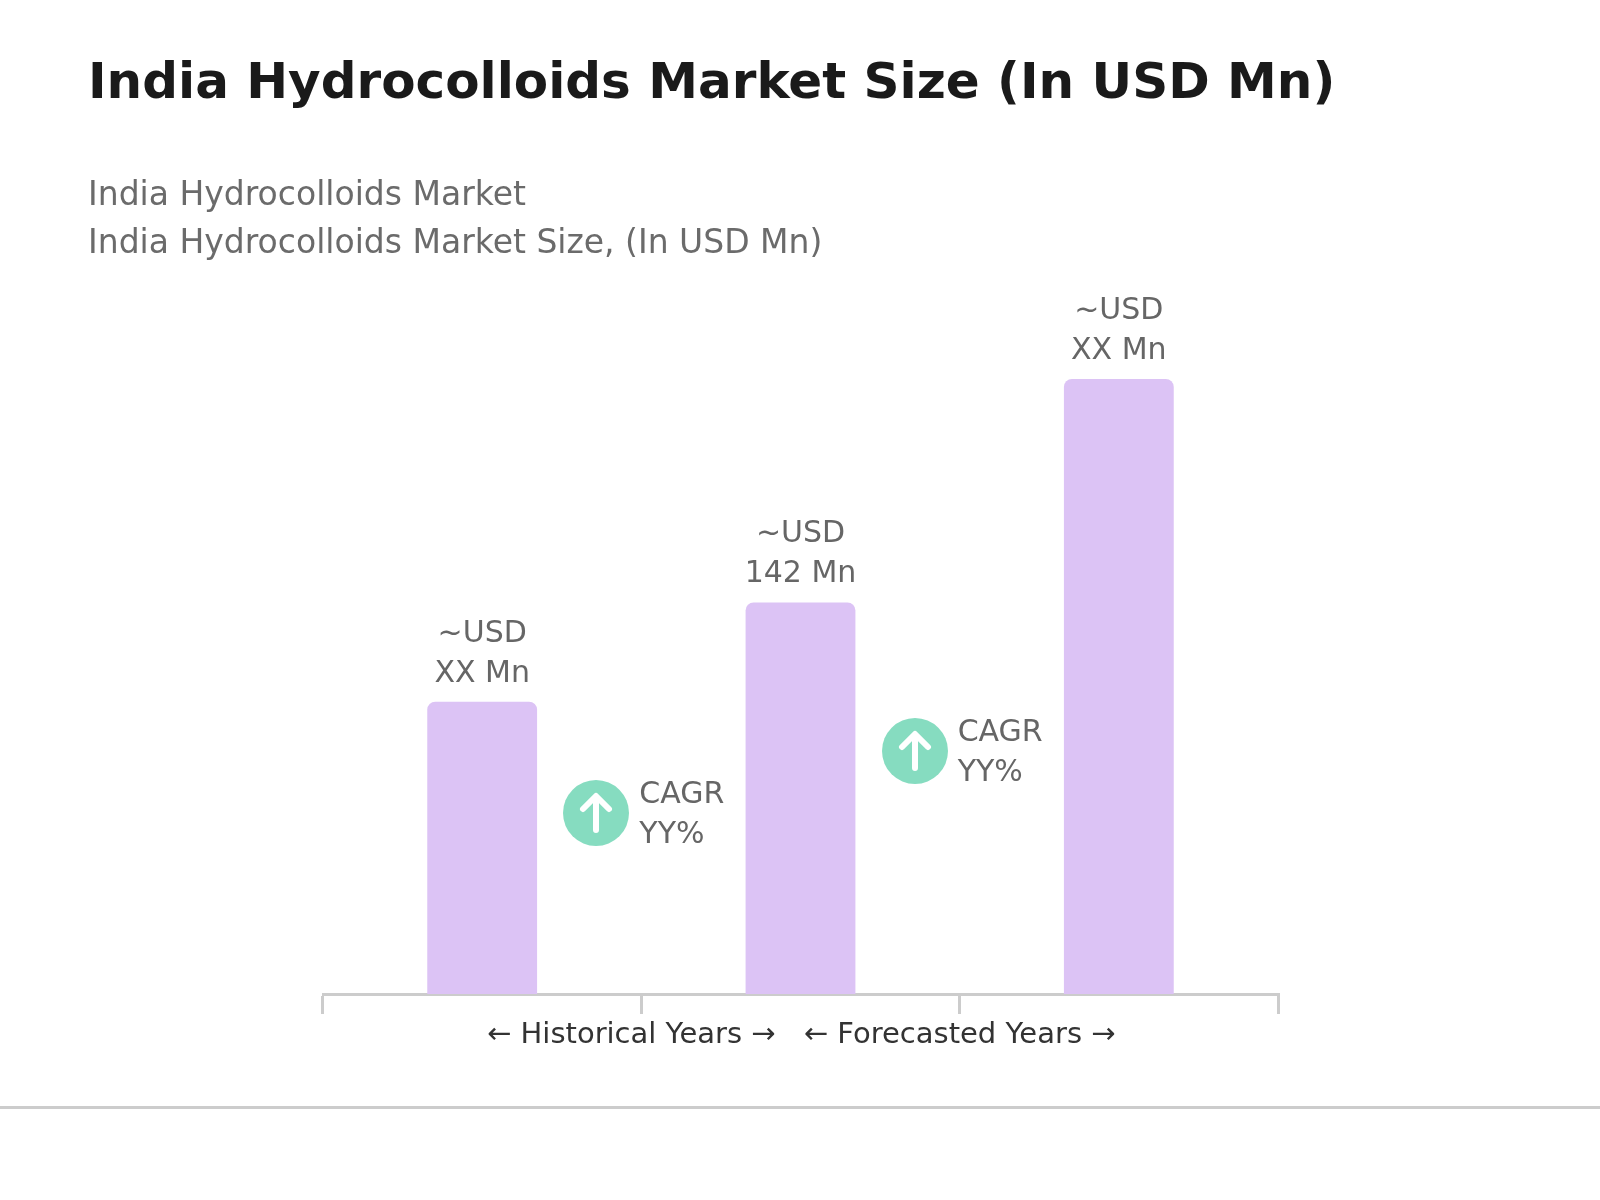  Describe the element at coordinates (959, 1033) in the screenshot. I see `text: ← Forecasted Years →` at that location.